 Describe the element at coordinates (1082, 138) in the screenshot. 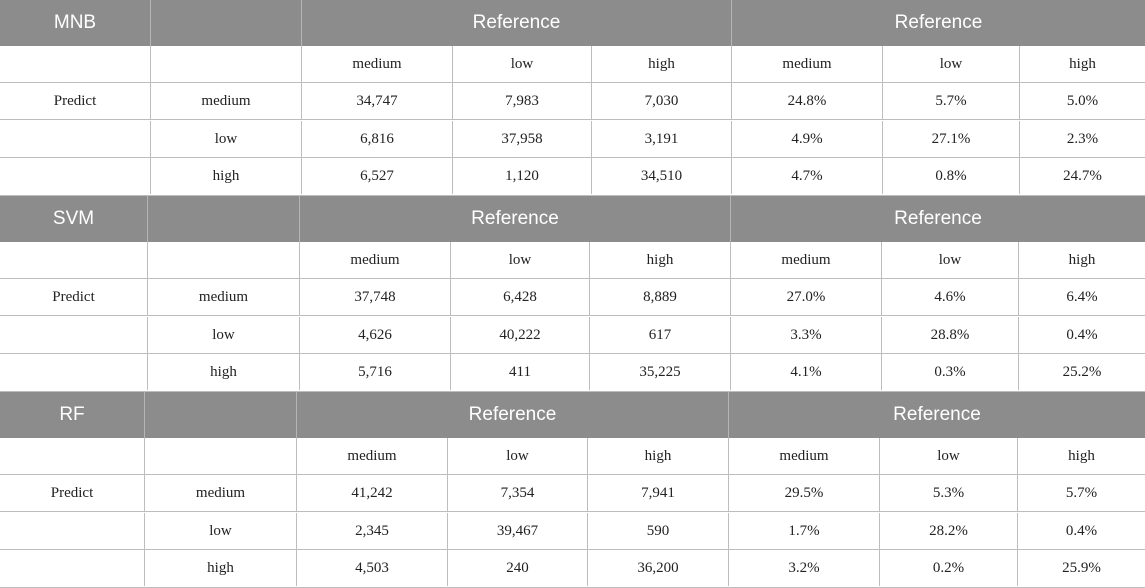

I see `table-cell: 2.3%` at that location.